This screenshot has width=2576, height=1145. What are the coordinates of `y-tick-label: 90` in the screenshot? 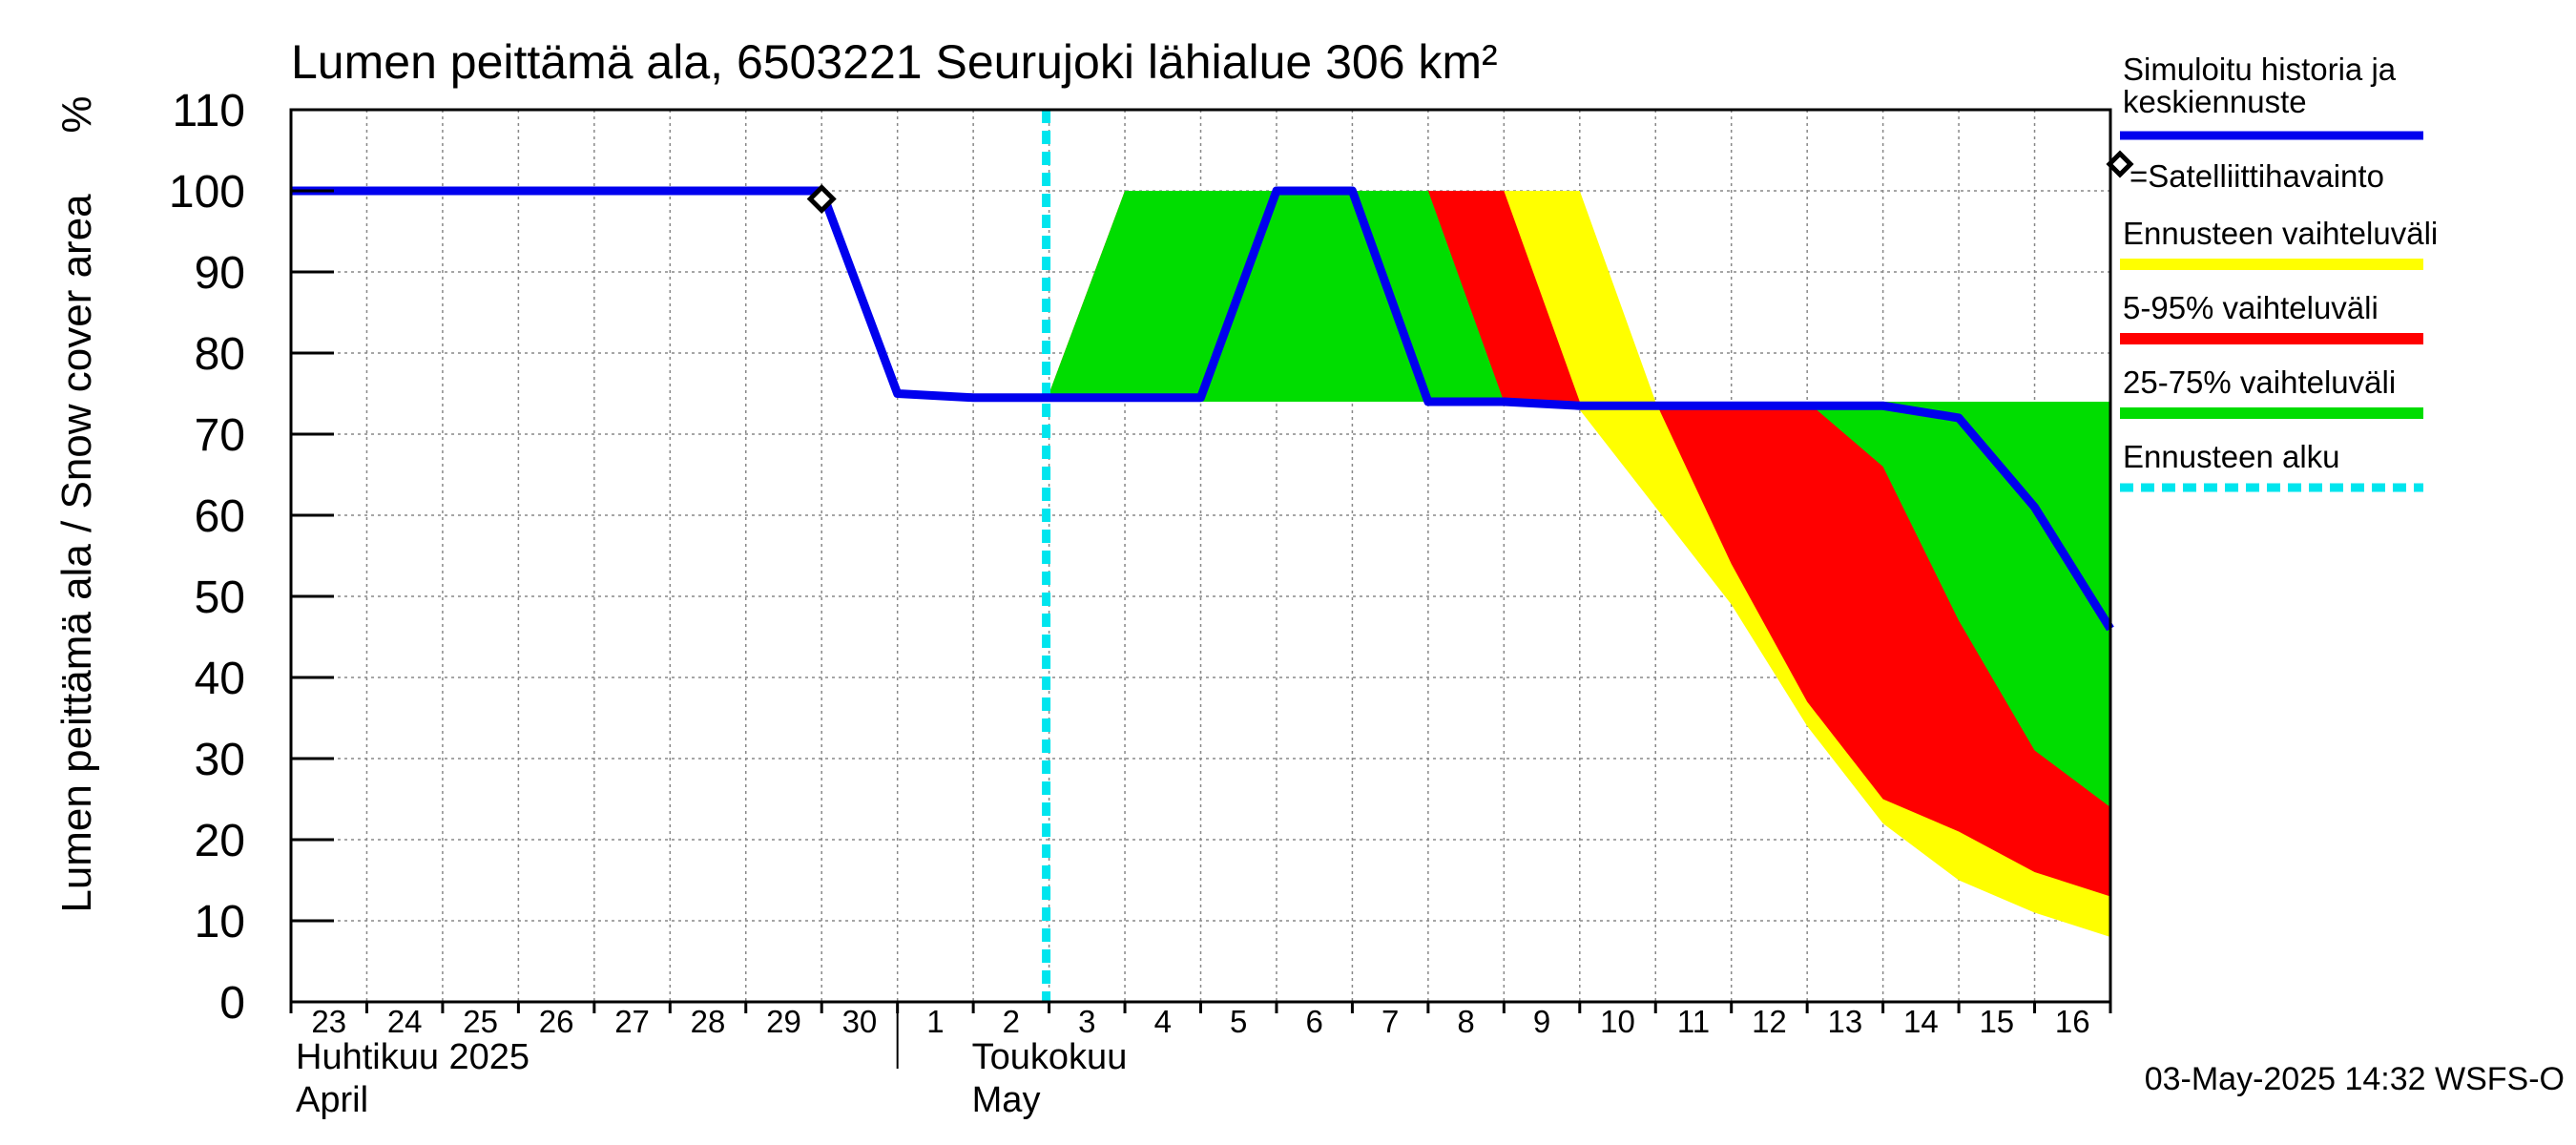 It's located at (220, 273).